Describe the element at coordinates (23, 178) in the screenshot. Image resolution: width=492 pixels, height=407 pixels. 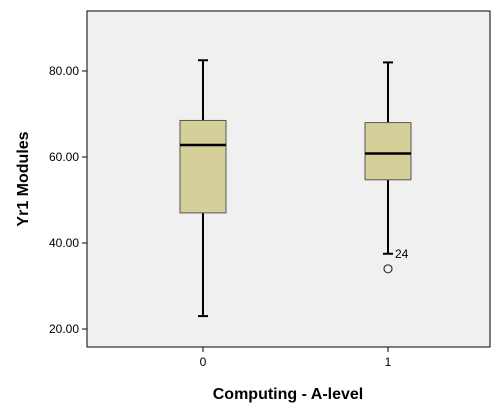
I see `y-axis-title: Yr1 Modules` at that location.